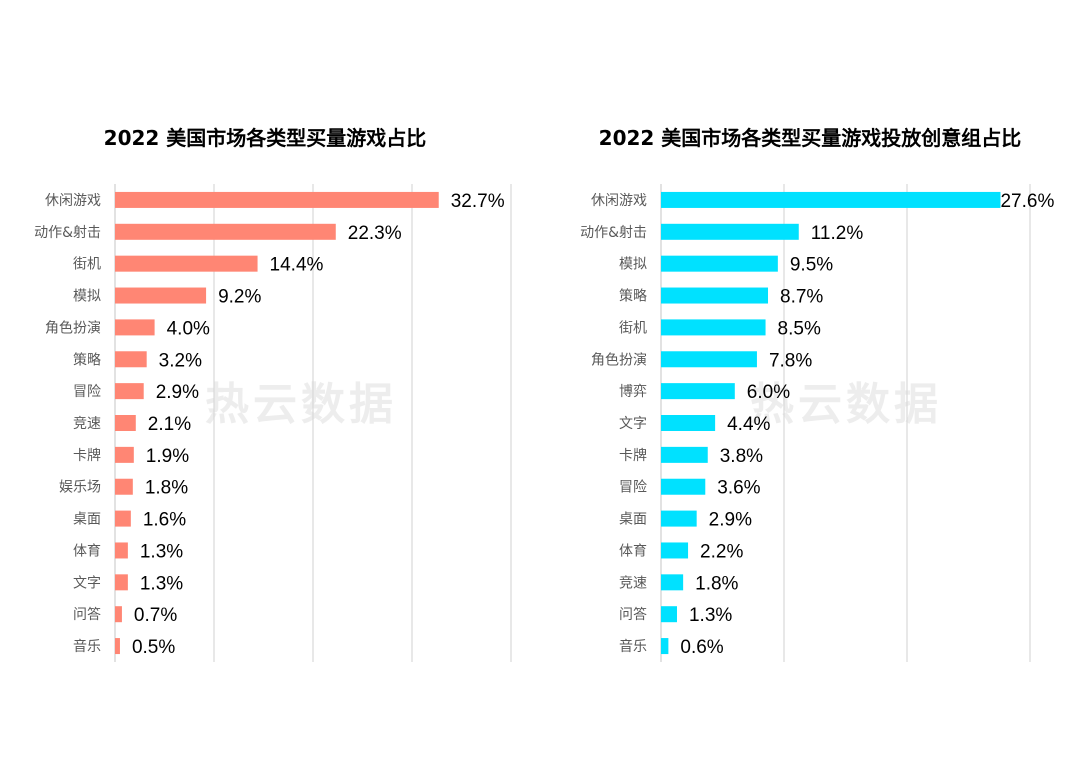 The width and height of the screenshot is (1080, 773). Describe the element at coordinates (811, 265) in the screenshot. I see `value-label: 9.5%` at that location.